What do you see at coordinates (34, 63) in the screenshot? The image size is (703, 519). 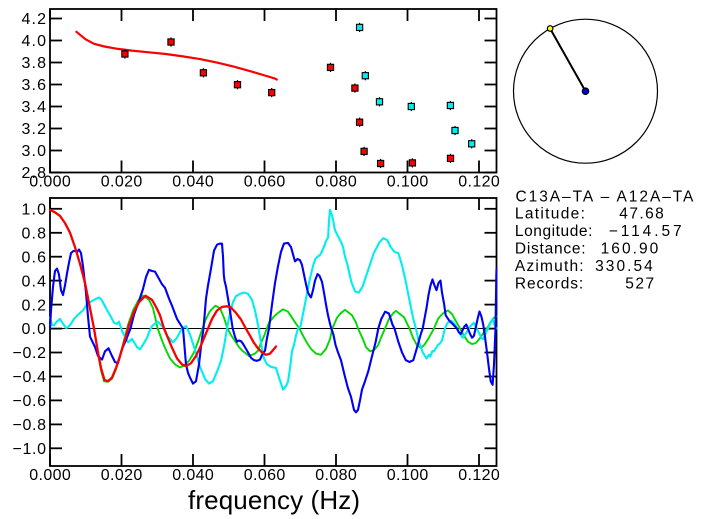 I see `svg-text: 3.8` at bounding box center [34, 63].